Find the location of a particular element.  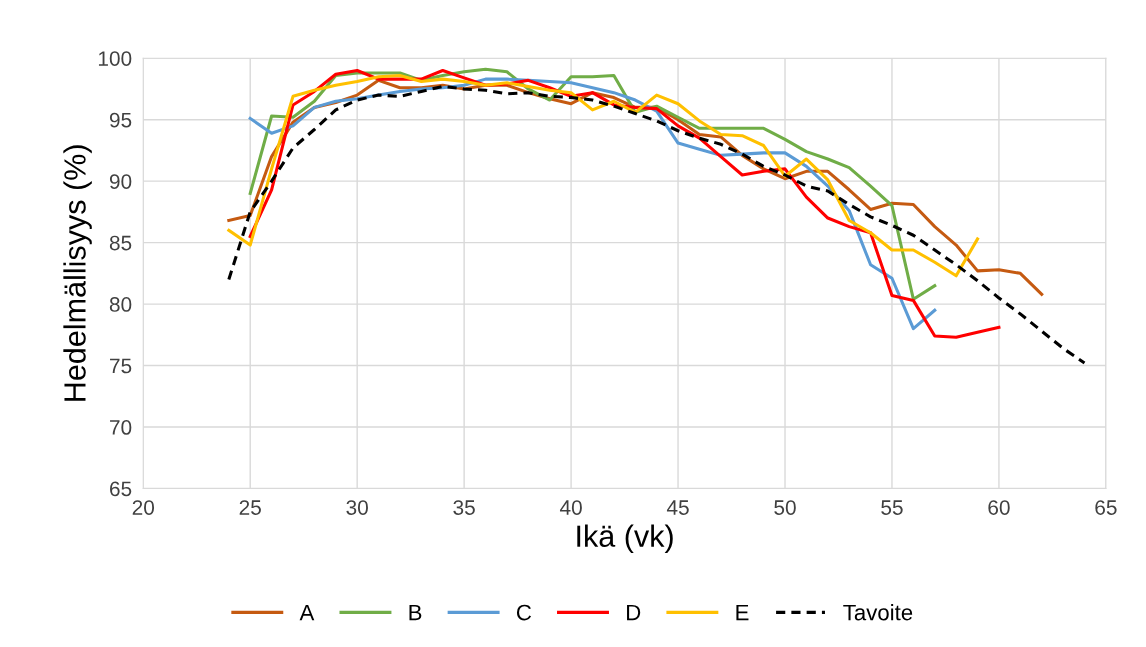

y-tick-label: 100 is located at coordinates (115, 58).